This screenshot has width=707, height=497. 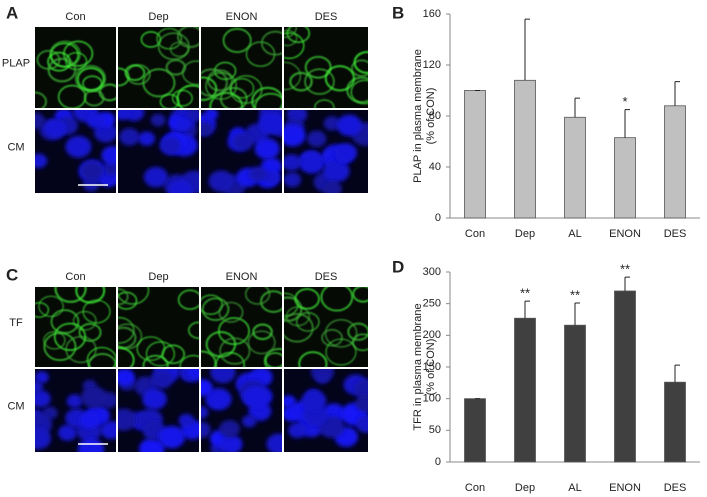 What do you see at coordinates (435, 430) in the screenshot?
I see `y-tick-label: 50` at bounding box center [435, 430].